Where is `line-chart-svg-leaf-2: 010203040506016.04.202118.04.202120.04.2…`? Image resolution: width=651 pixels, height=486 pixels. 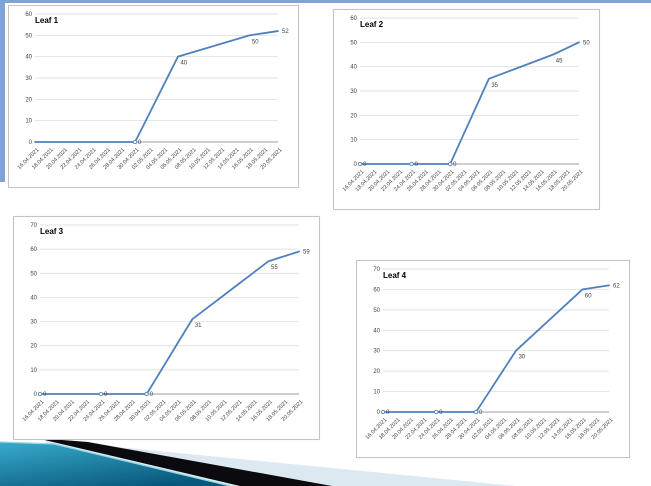 line-chart-svg-leaf-2: 010203040506016.04.202118.04.202120.04.2… is located at coordinates (466, 104).